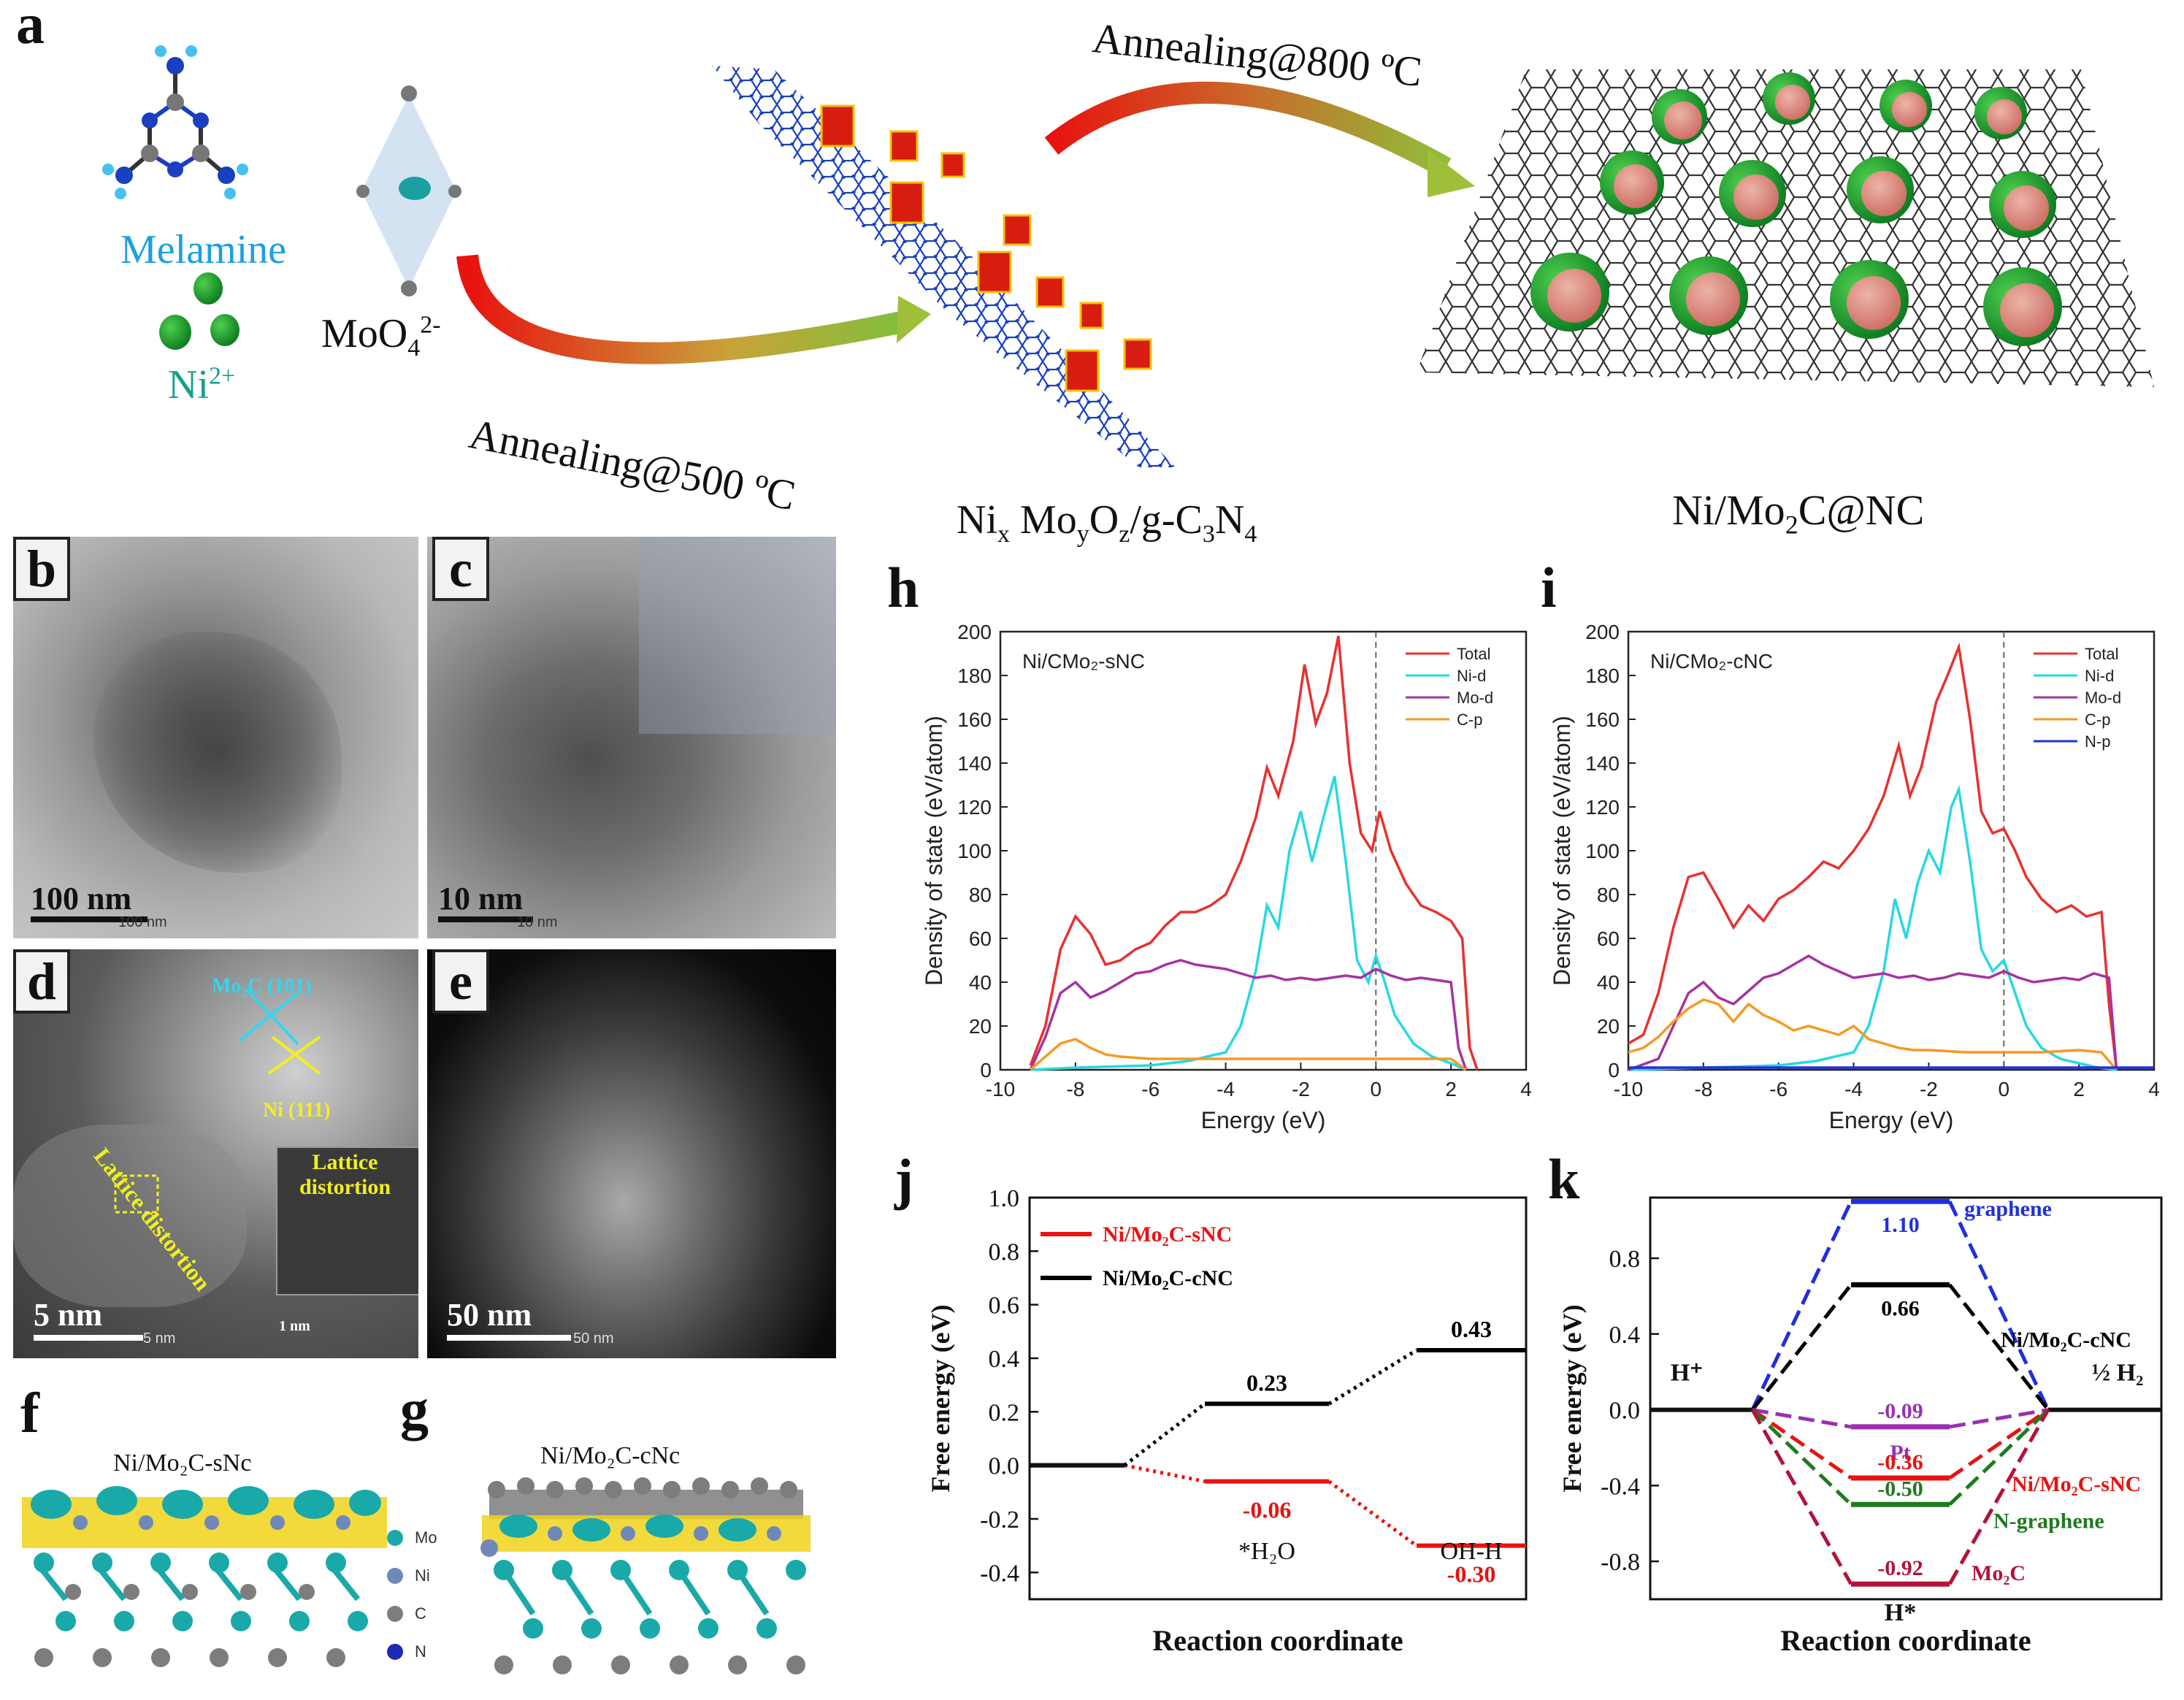  I want to click on panel-letter-k: k, so click(1564, 1179).